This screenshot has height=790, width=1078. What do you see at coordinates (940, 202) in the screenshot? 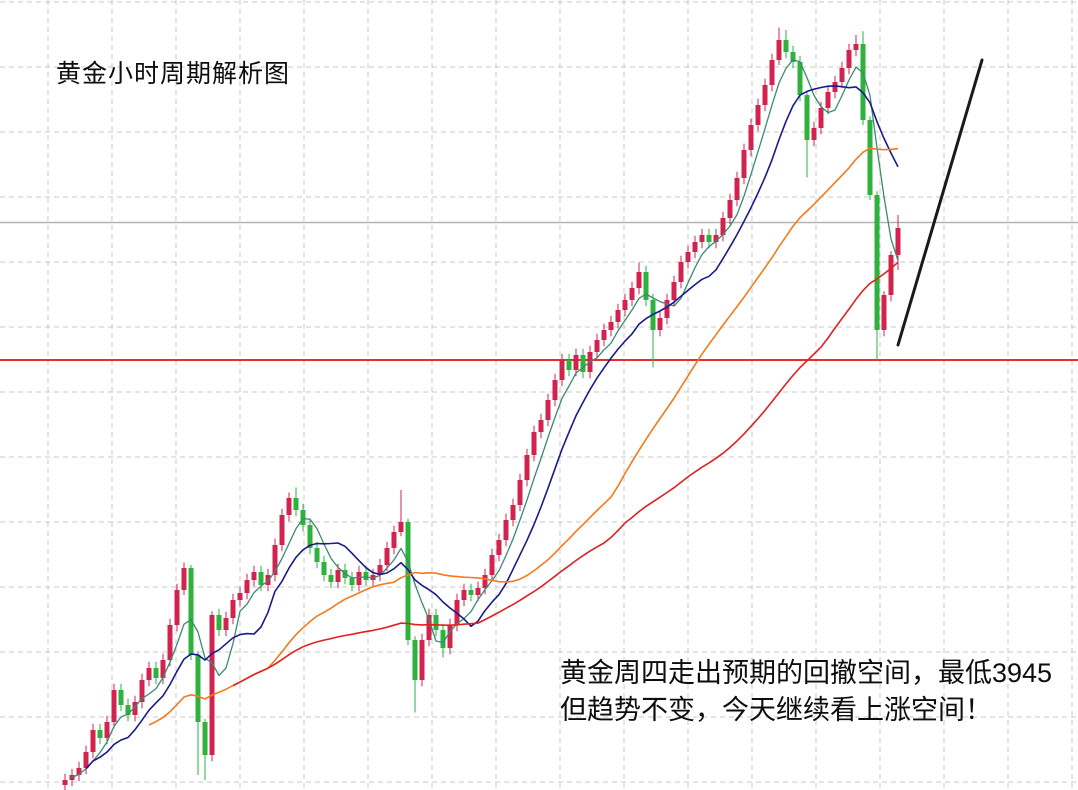
I see `trend-line` at bounding box center [940, 202].